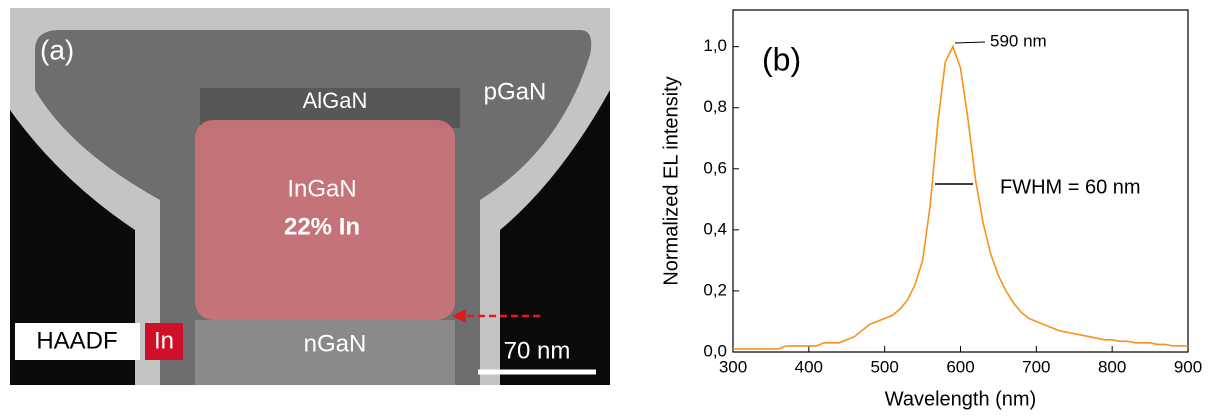  Describe the element at coordinates (1036, 366) in the screenshot. I see `x-tick-label: 700` at that location.